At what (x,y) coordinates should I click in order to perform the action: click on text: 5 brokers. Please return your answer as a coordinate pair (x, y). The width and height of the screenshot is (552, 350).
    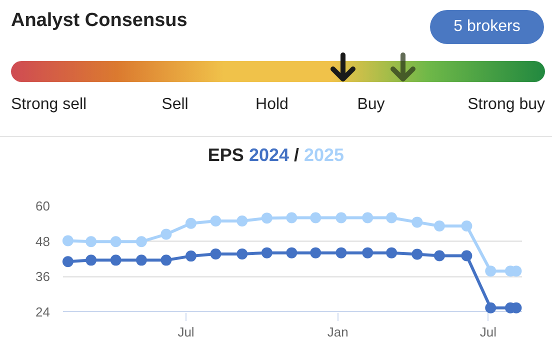
    Looking at the image, I should click on (487, 27).